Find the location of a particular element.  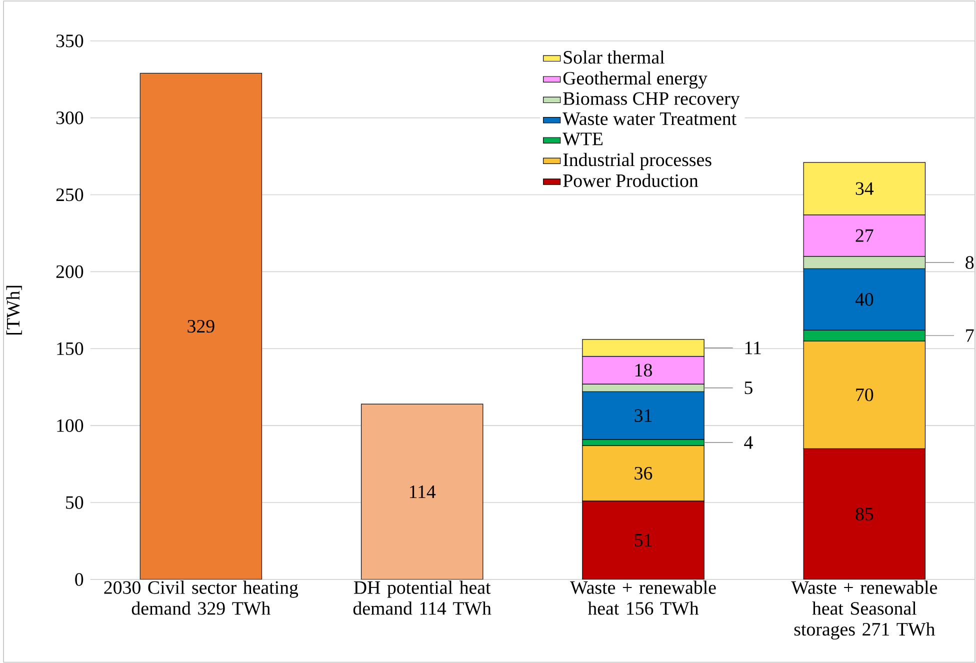

y-tick-label: 0 is located at coordinates (79, 579).